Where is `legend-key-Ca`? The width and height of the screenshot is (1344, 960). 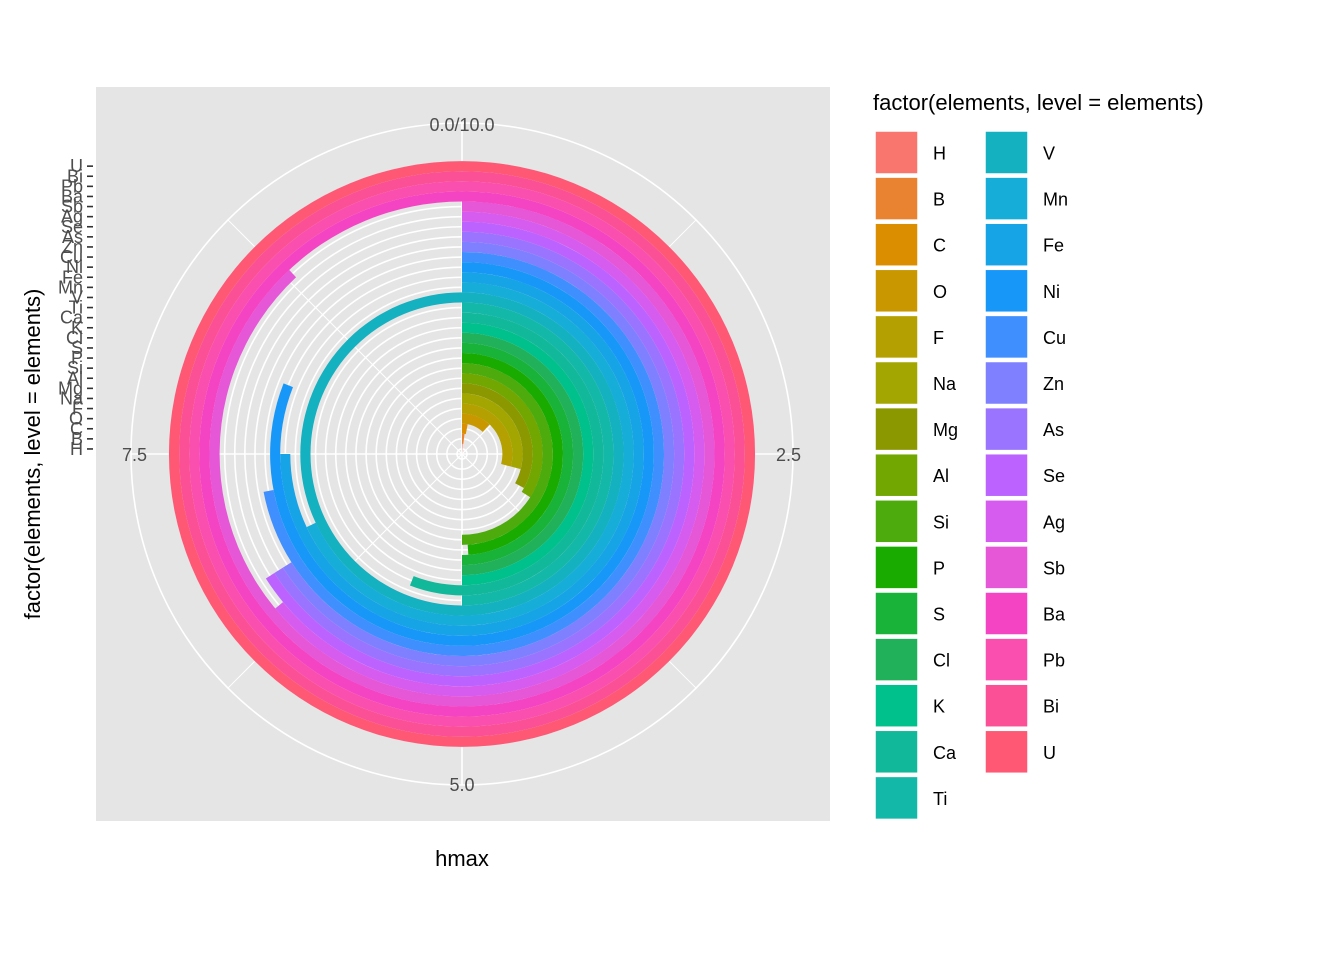 legend-key-Ca is located at coordinates (896, 752).